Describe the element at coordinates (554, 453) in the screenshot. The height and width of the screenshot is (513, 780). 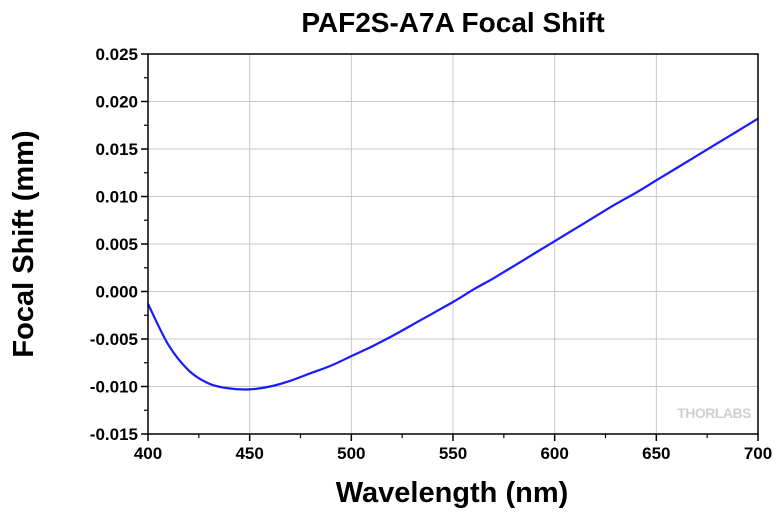
I see `x-tick-label: 600` at that location.